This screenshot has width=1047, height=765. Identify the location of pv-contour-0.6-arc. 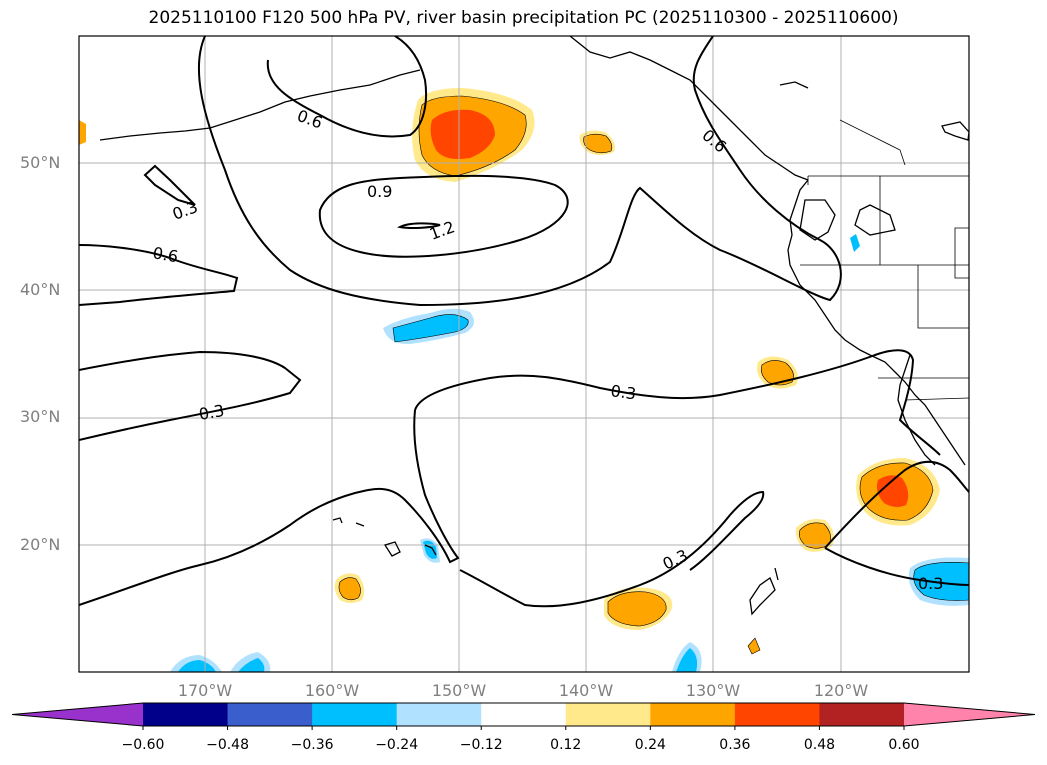
(347, 87).